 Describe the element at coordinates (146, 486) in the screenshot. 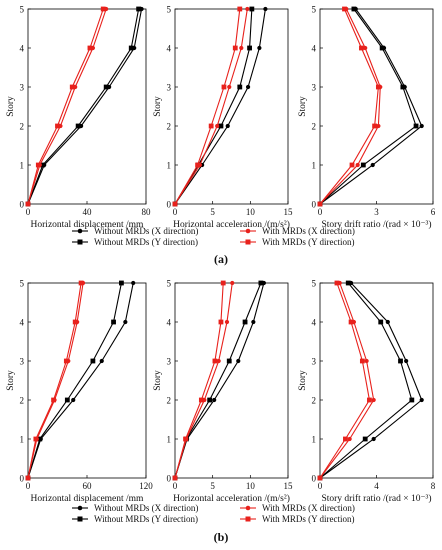

I see `x-tick-label: 120` at that location.